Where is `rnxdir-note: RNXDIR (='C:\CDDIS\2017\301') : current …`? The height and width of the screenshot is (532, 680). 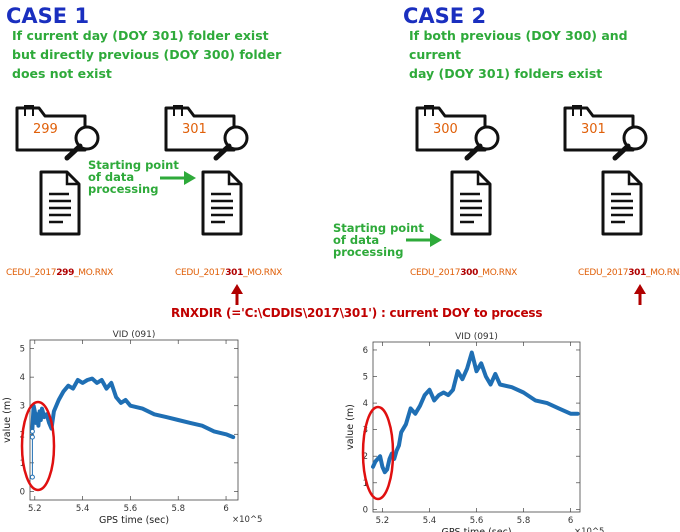 rnxdir-note: RNXDIR (='C:\CDDIS\2017\301') : current … is located at coordinates (357, 313).